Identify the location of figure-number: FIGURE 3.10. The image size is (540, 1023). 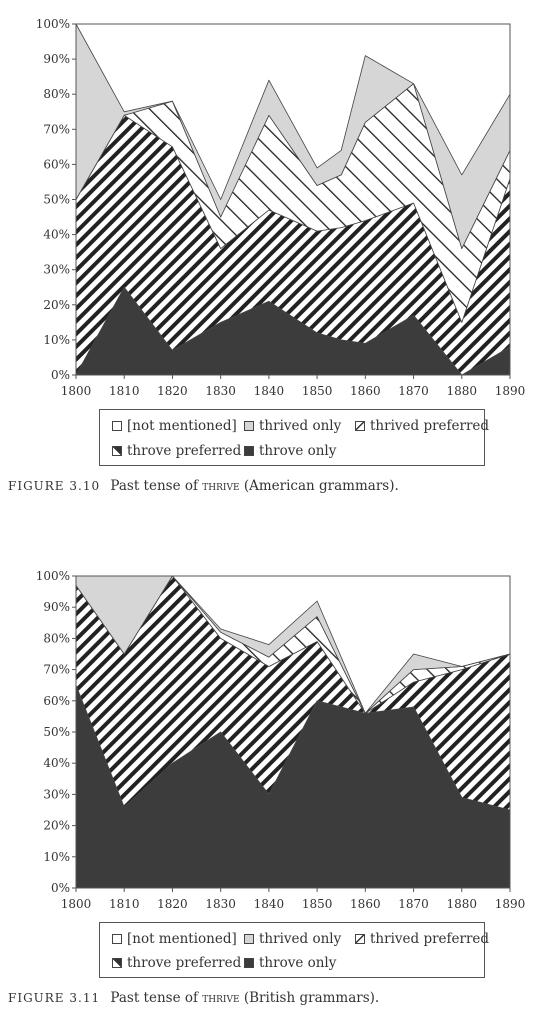
(54, 486).